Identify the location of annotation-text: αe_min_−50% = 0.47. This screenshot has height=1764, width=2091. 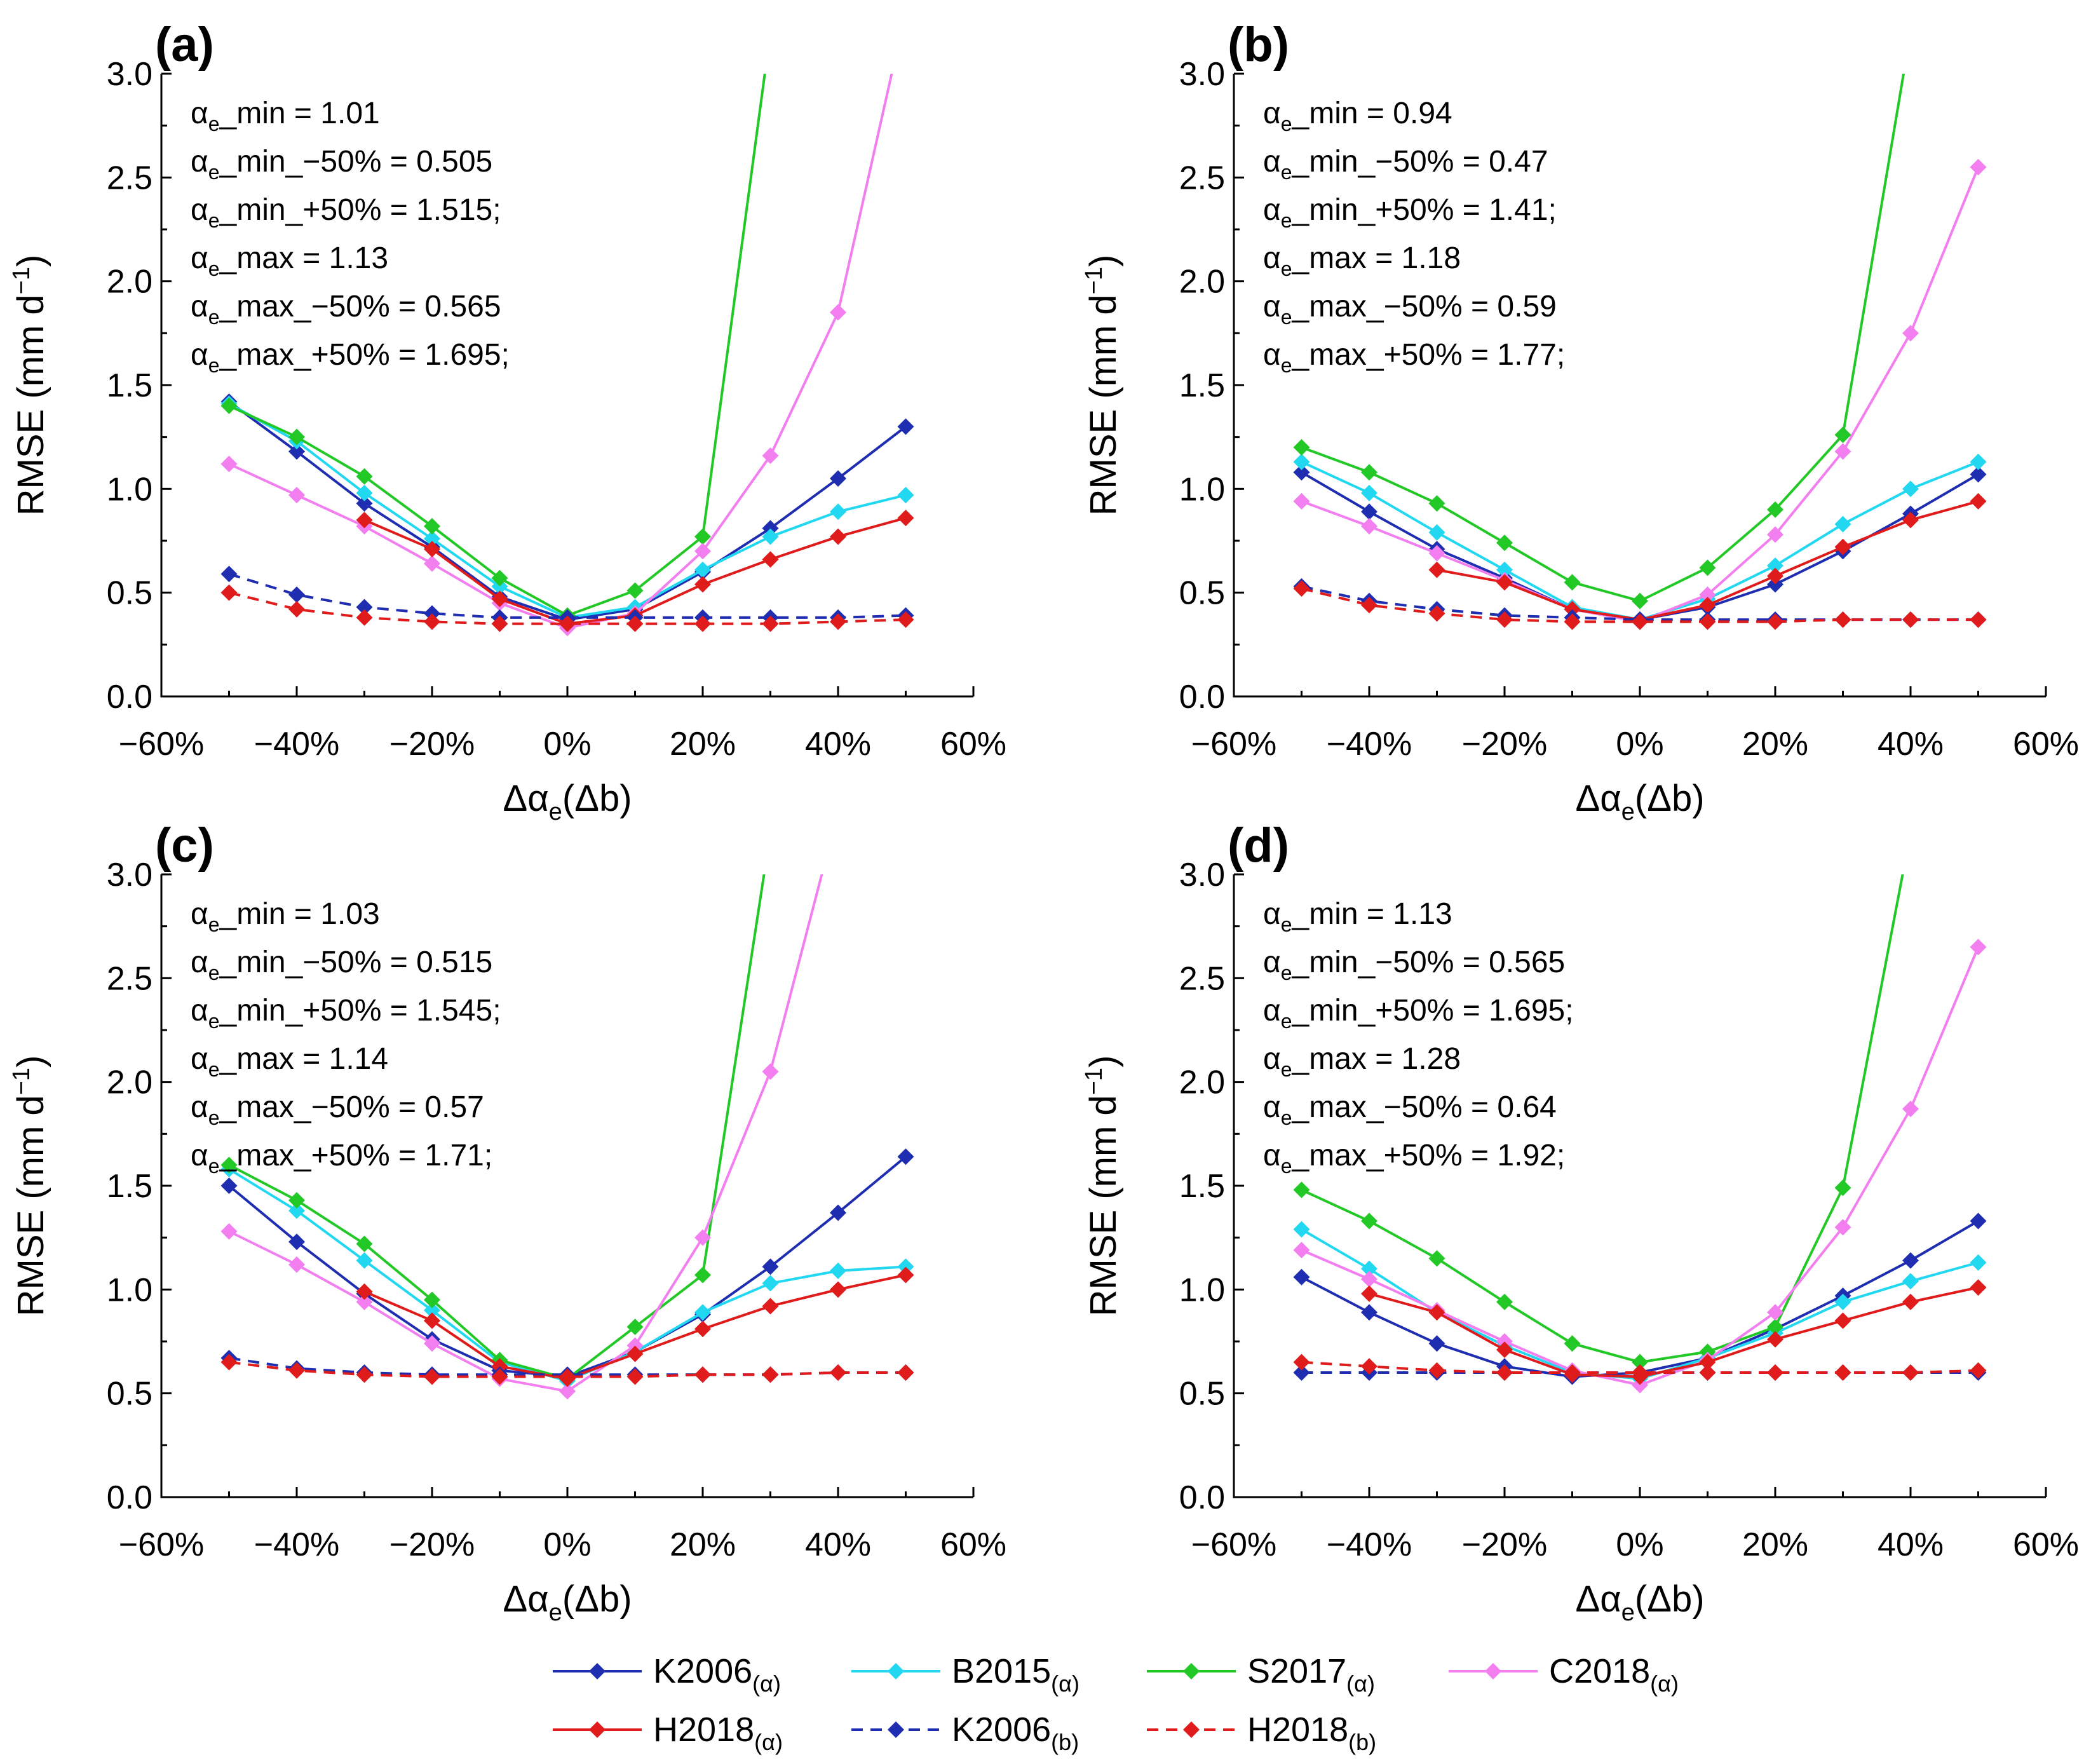
(1405, 164).